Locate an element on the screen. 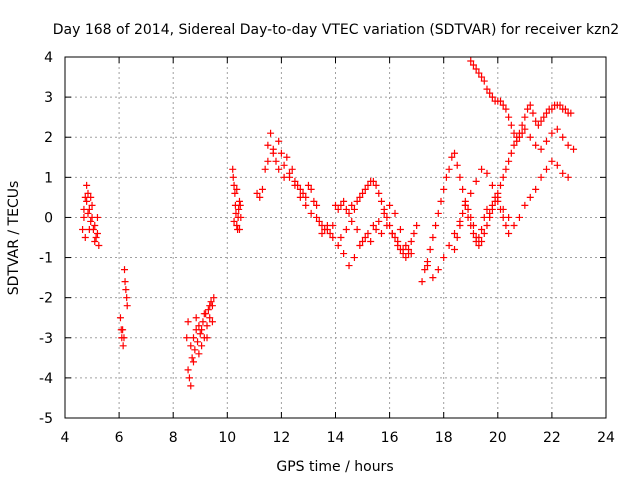 Image resolution: width=640 pixels, height=480 pixels. x-tick-label: 24 is located at coordinates (606, 438).